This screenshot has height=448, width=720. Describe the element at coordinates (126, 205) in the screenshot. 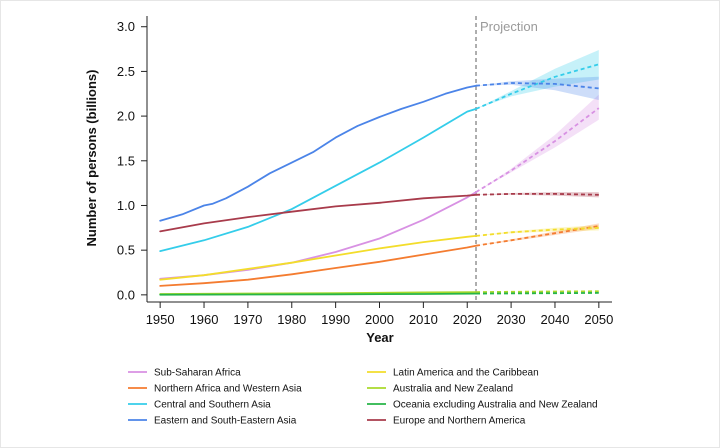

I see `y-tick-label: 1.0` at that location.